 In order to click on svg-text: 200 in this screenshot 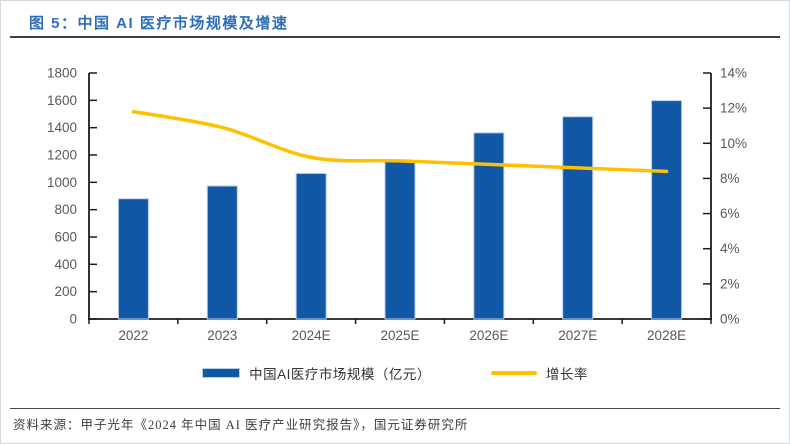, I will do `click(65, 291)`.